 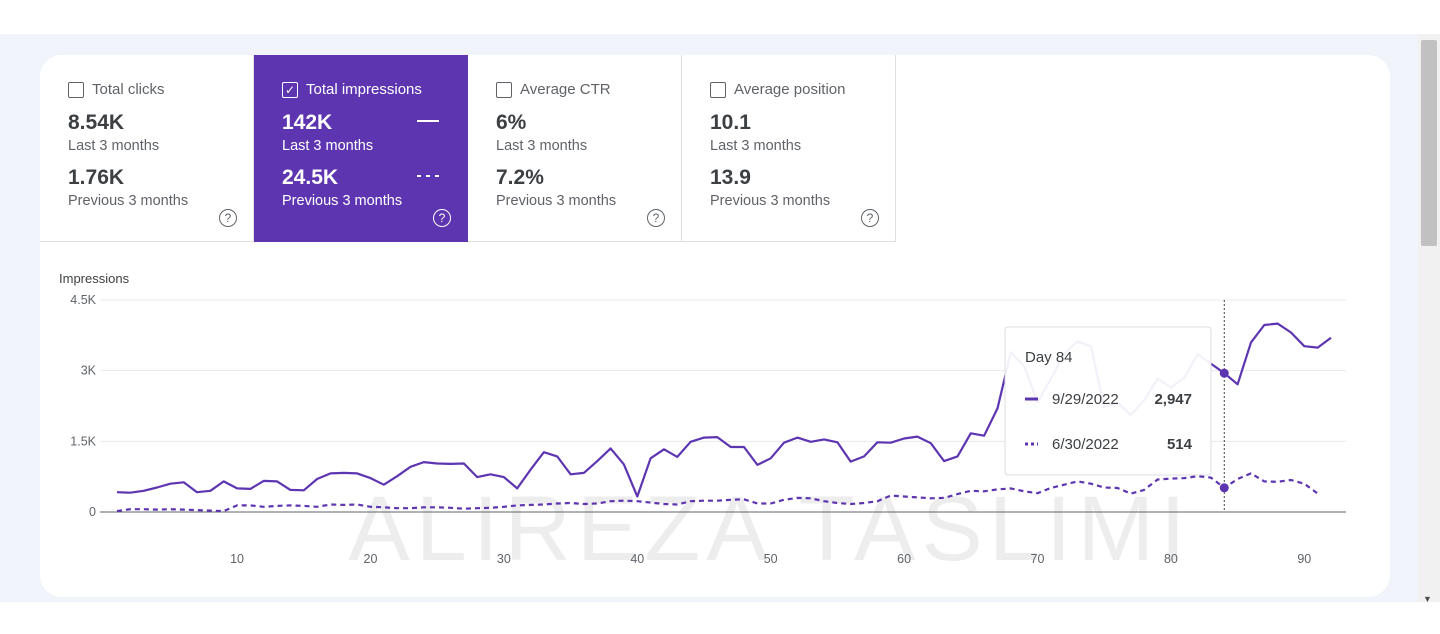 What do you see at coordinates (1224, 488) in the screenshot?
I see `previous-highlight-point` at bounding box center [1224, 488].